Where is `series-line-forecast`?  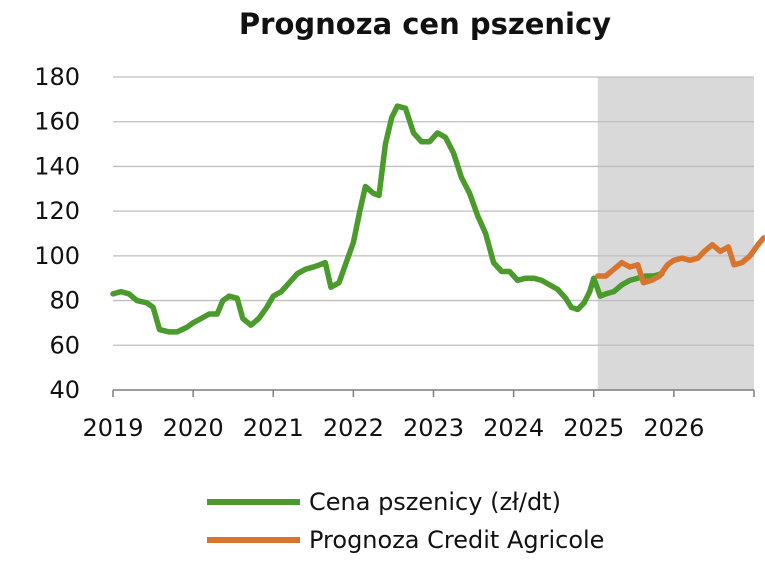 series-line-forecast is located at coordinates (680, 260).